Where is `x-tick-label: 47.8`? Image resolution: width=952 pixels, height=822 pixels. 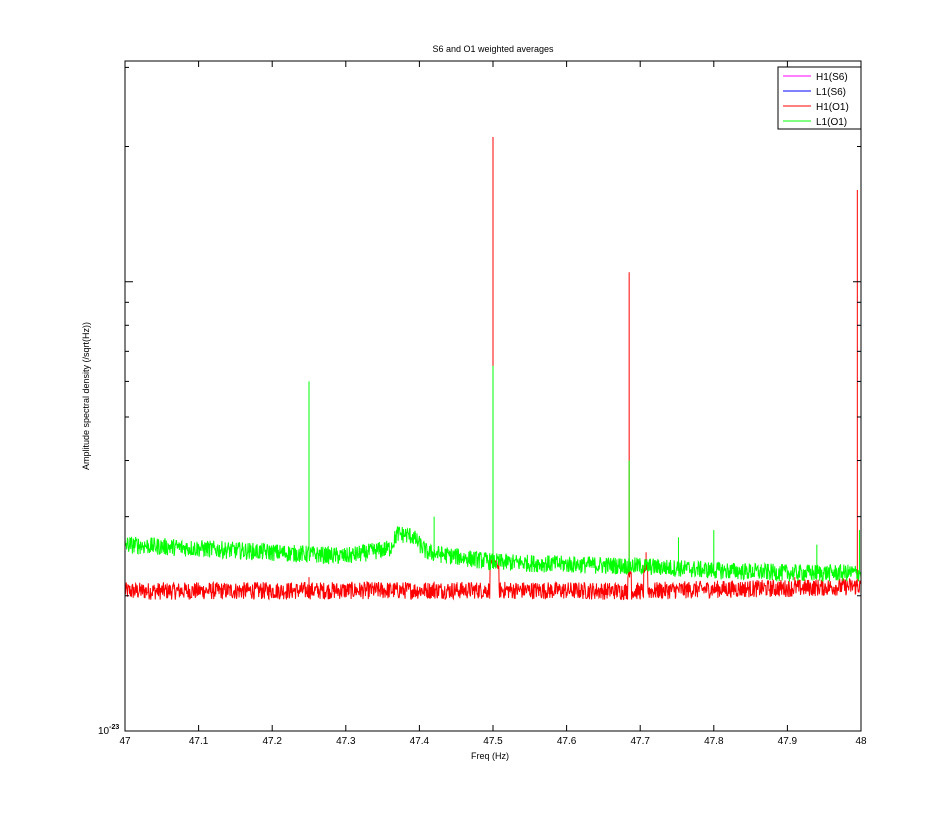 x-tick-label: 47.8 is located at coordinates (714, 741).